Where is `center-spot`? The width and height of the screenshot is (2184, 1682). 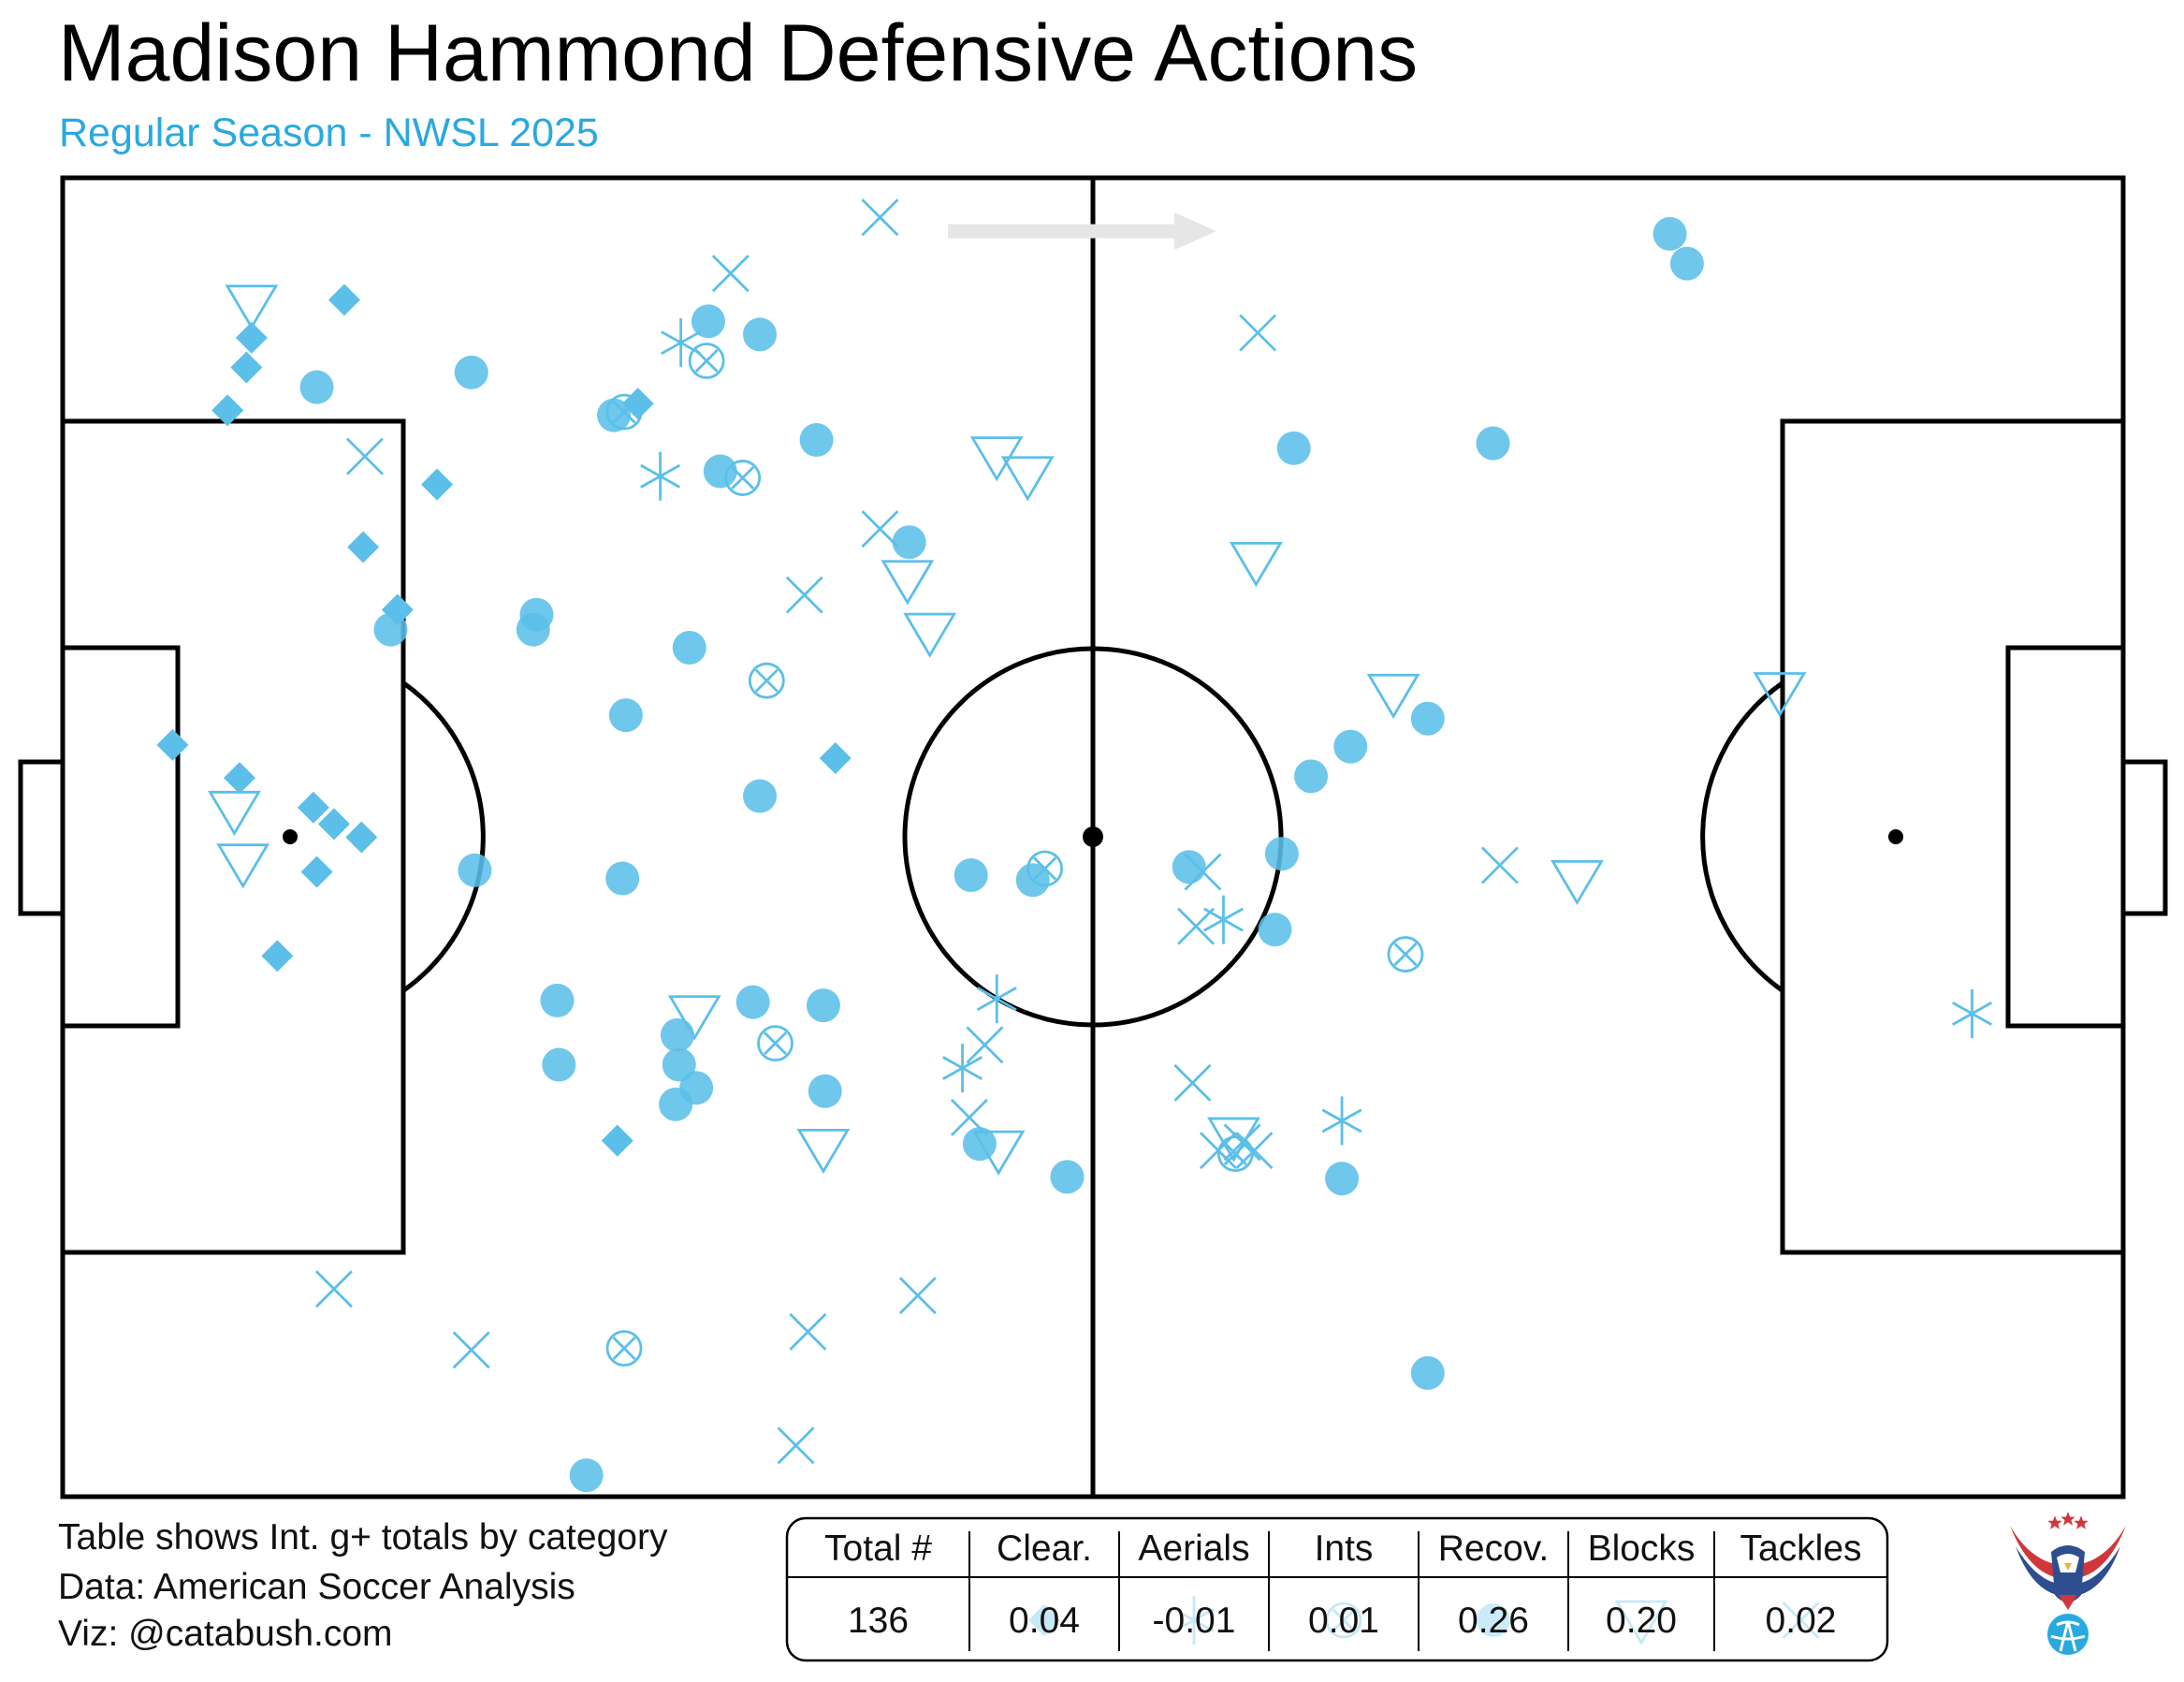
center-spot is located at coordinates (1093, 836).